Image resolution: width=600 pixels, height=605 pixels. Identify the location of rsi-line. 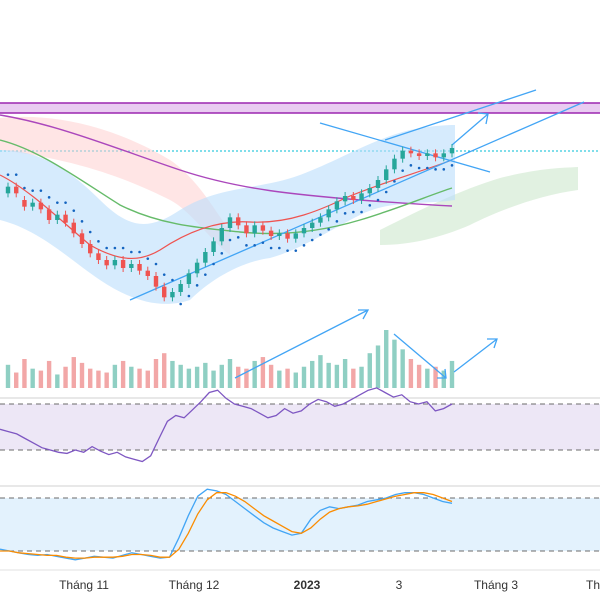
(226, 425).